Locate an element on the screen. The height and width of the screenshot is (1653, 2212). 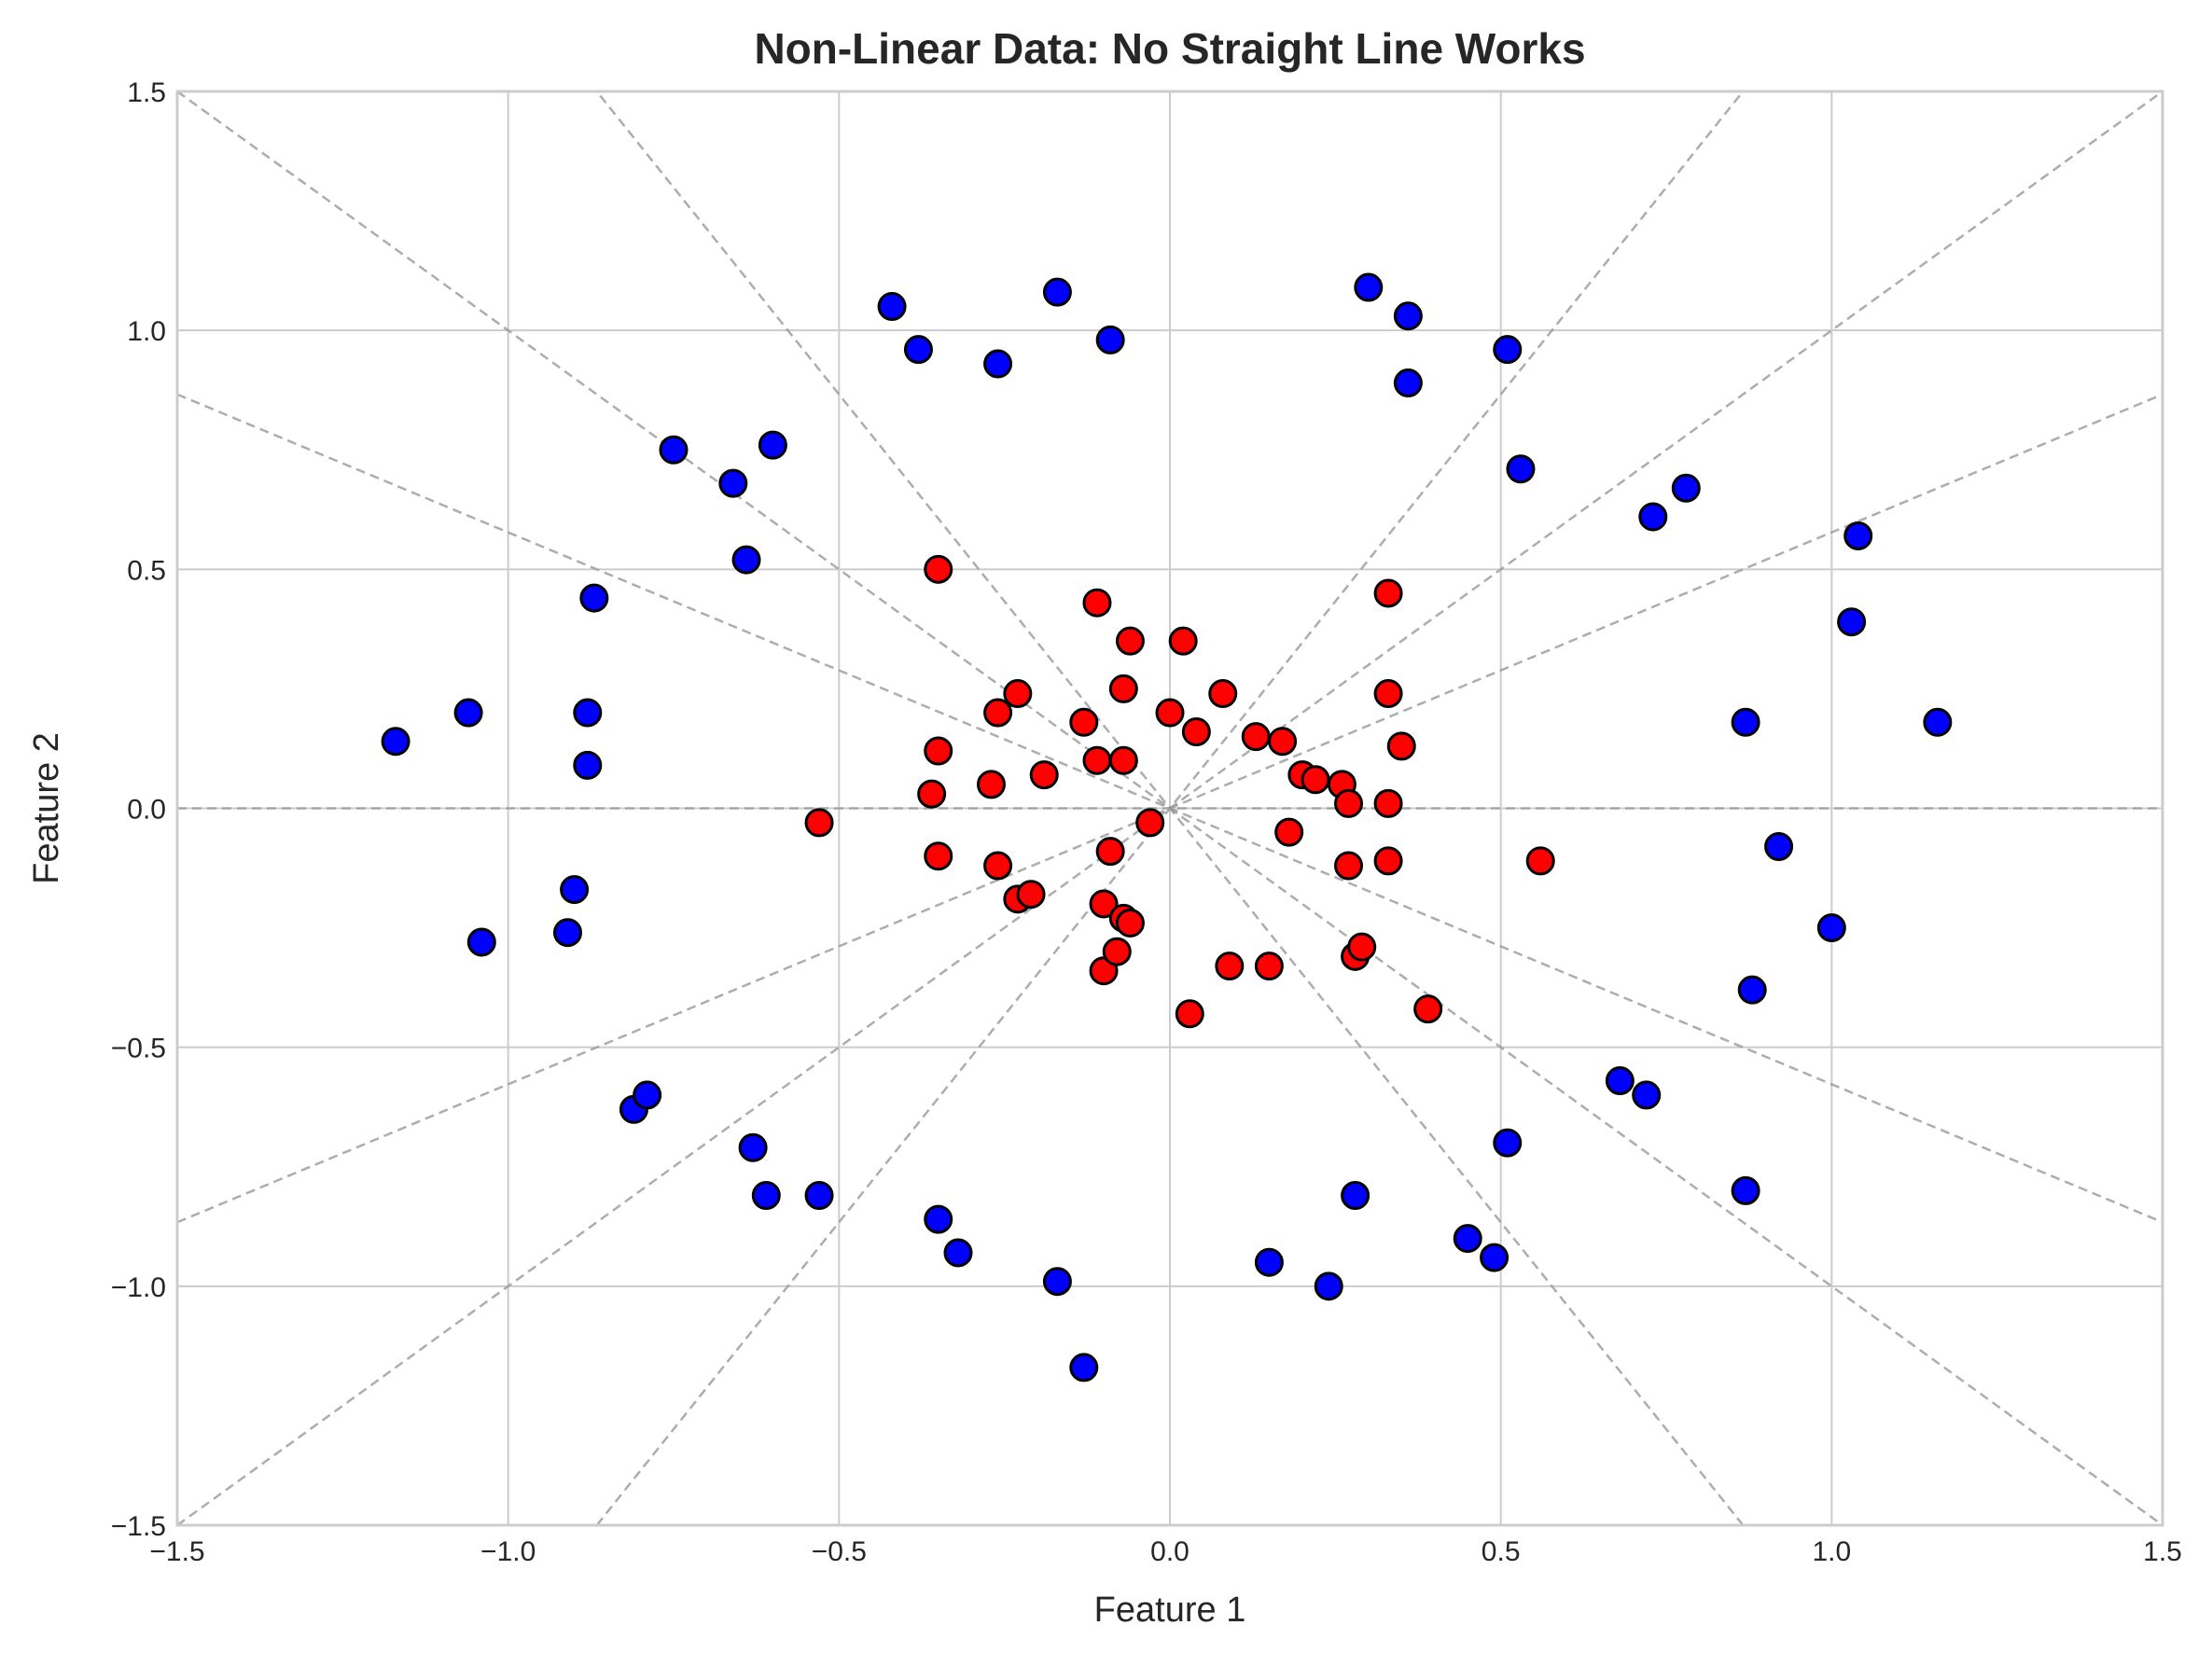
x-tick-labels: −1.5 −1.0 −0.5 0.0 0.5 1.0 1.5 is located at coordinates (1165, 1551).